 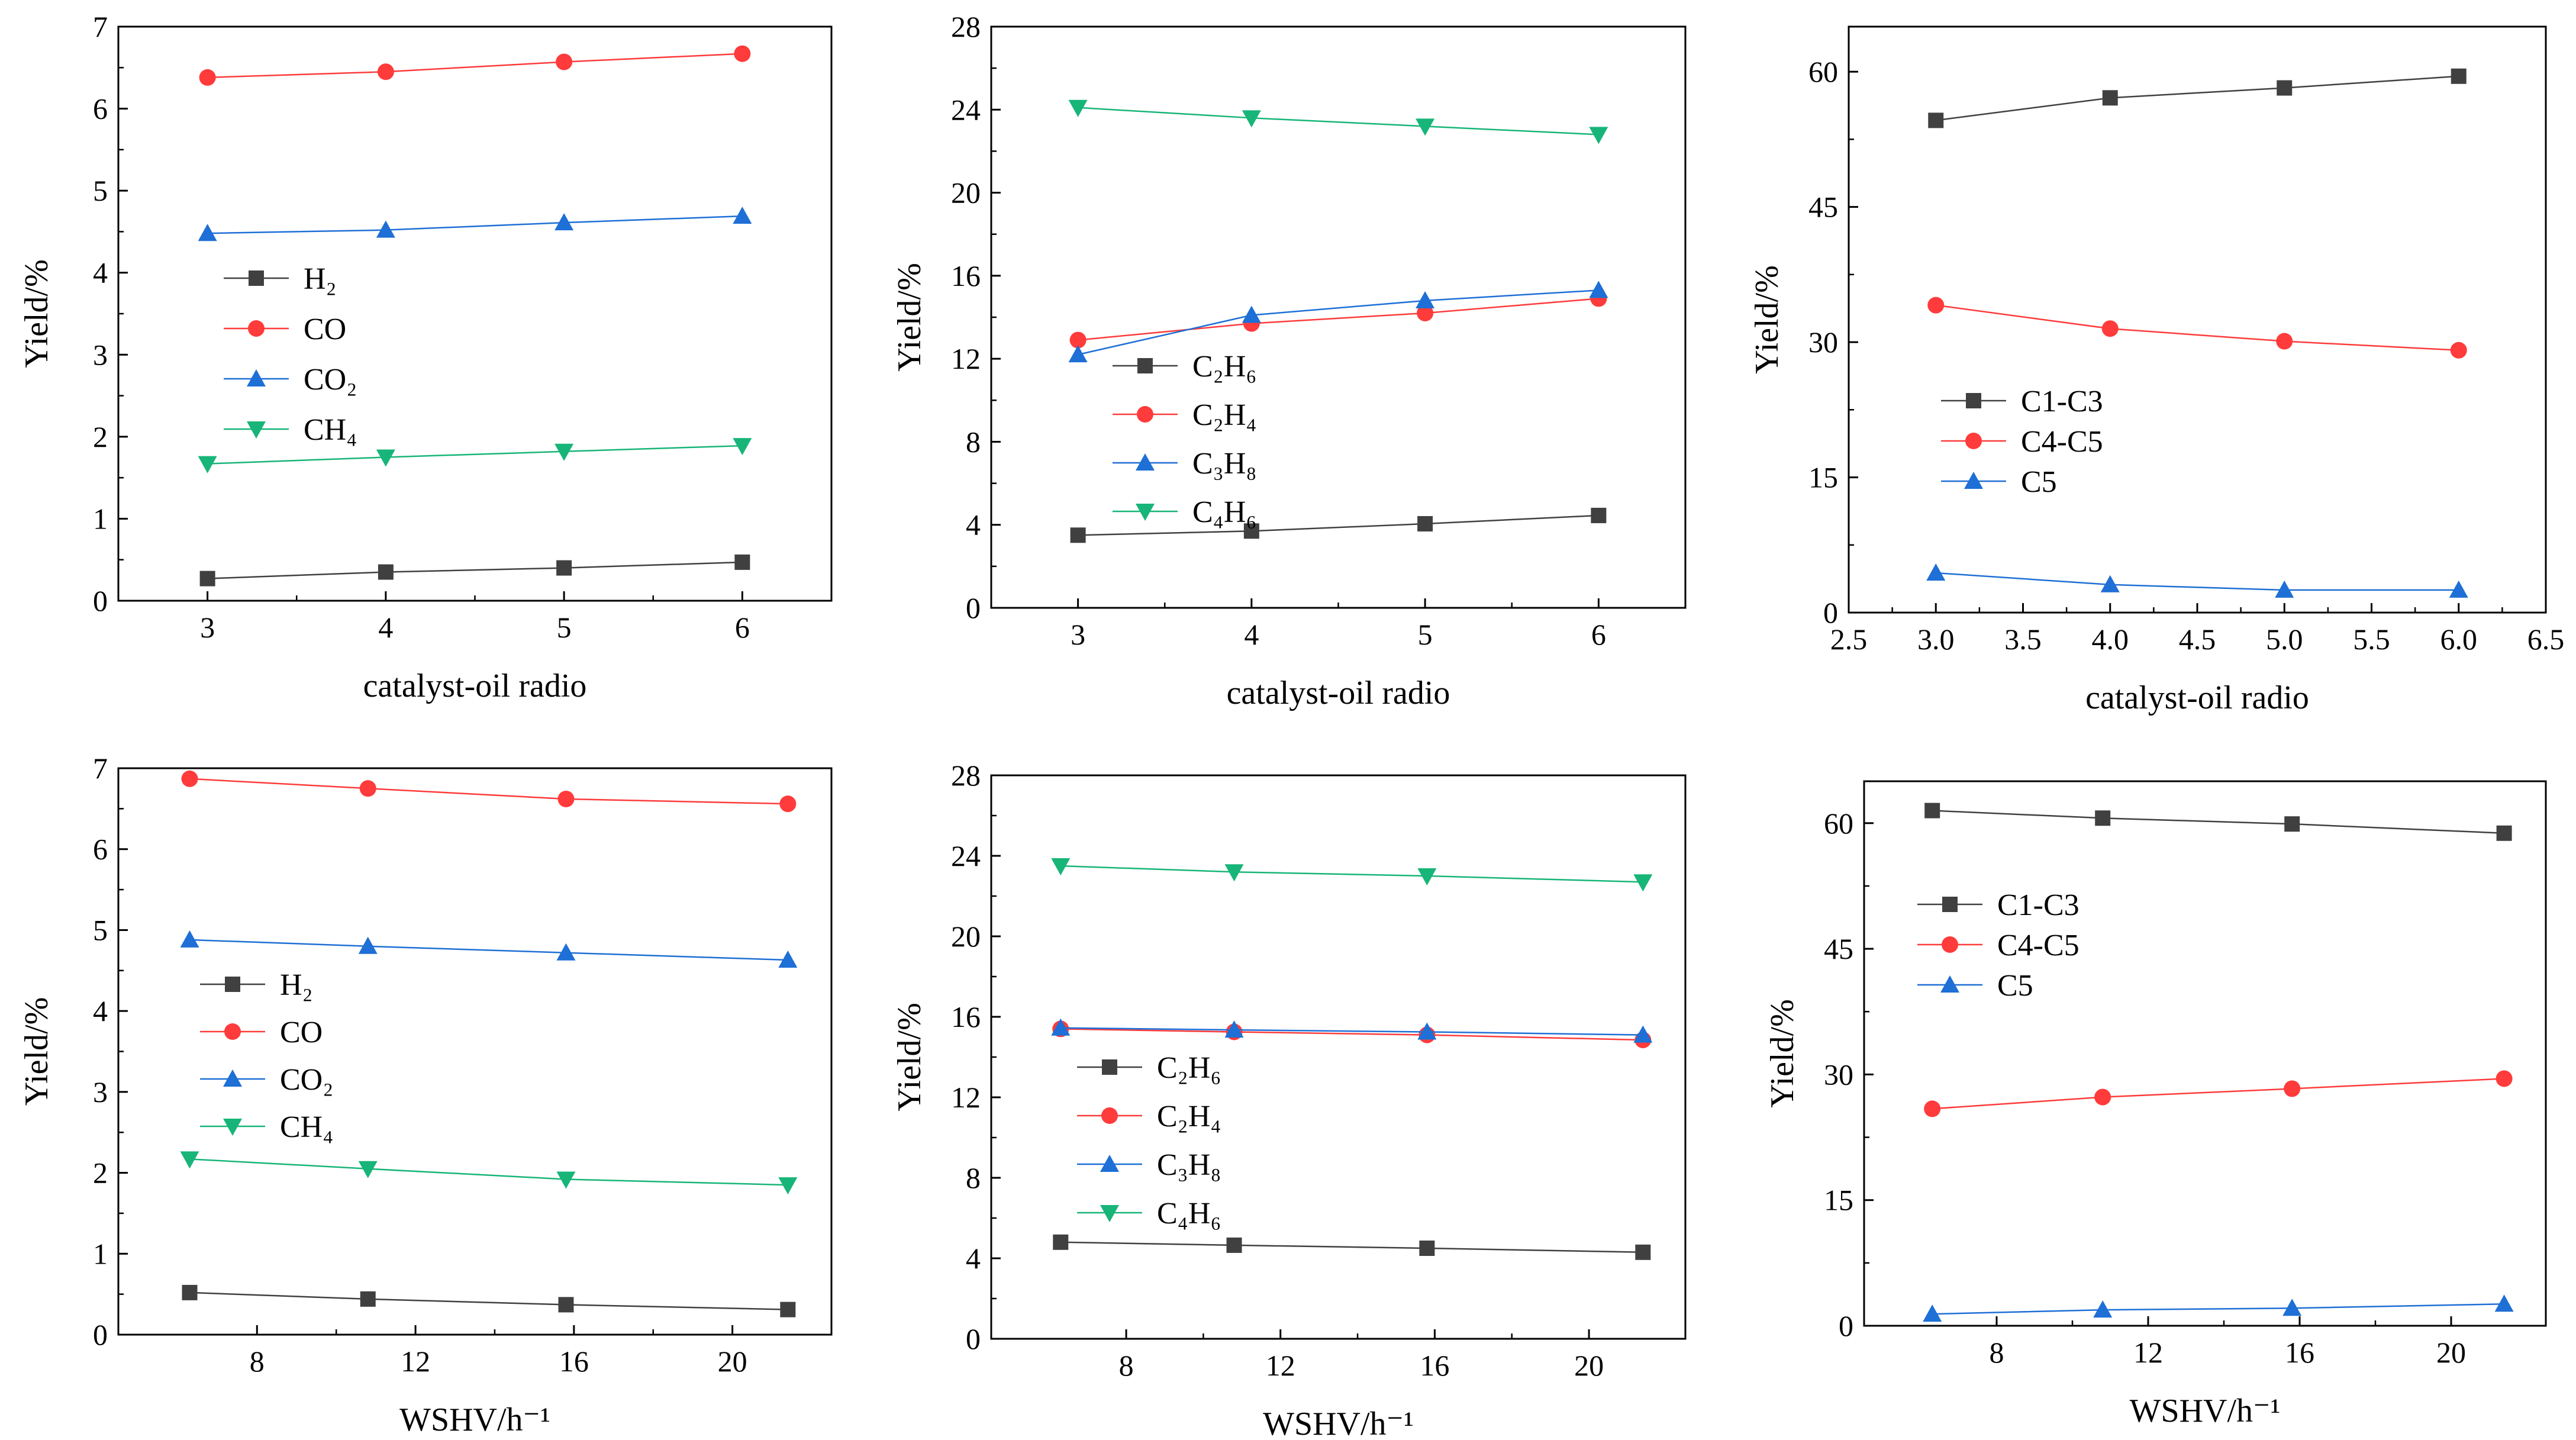 I want to click on x-tick-label: 6.5, so click(x=2546, y=640).